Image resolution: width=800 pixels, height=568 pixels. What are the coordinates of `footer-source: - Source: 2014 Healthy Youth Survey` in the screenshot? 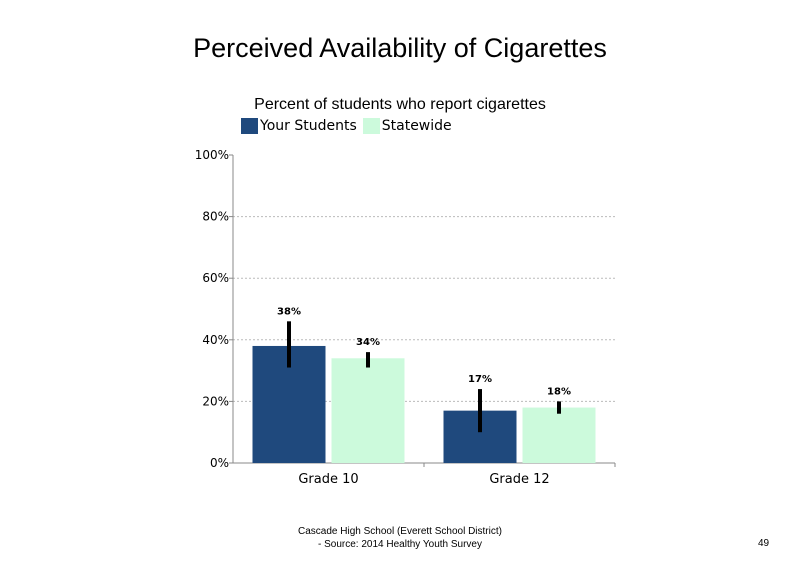 It's located at (400, 544).